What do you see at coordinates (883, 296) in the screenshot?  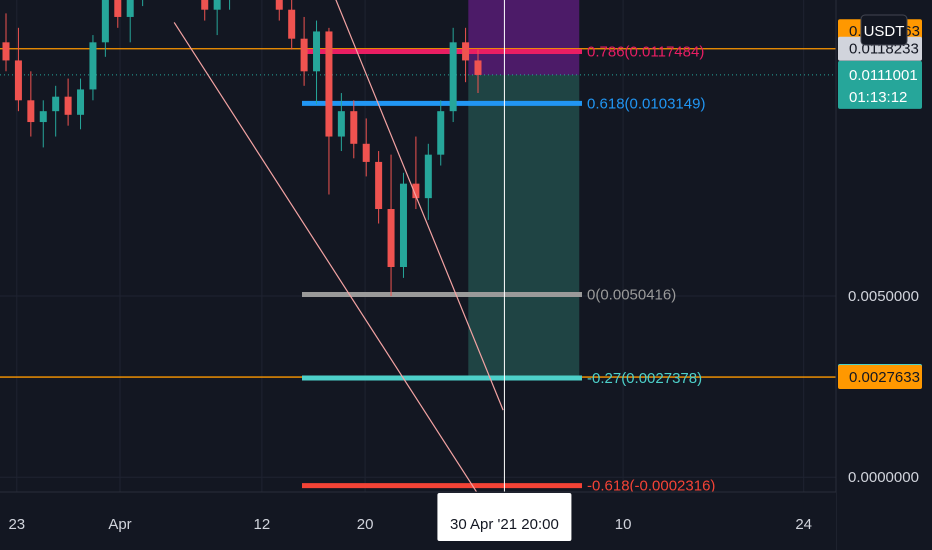 I see `price-tick-label: 0.0050000` at bounding box center [883, 296].